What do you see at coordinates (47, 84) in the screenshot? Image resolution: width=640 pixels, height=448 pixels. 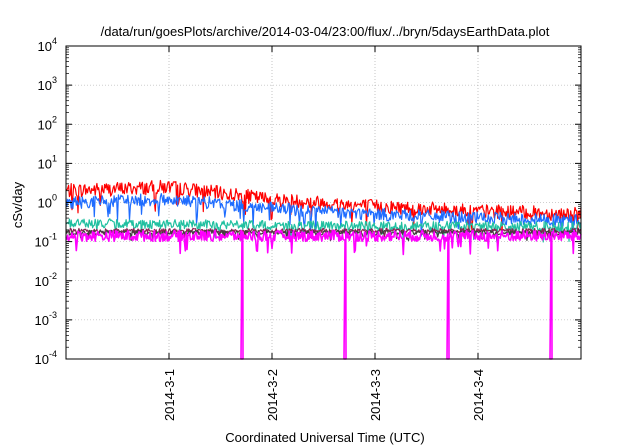 I see `y-tick-label: 10³` at bounding box center [47, 84].